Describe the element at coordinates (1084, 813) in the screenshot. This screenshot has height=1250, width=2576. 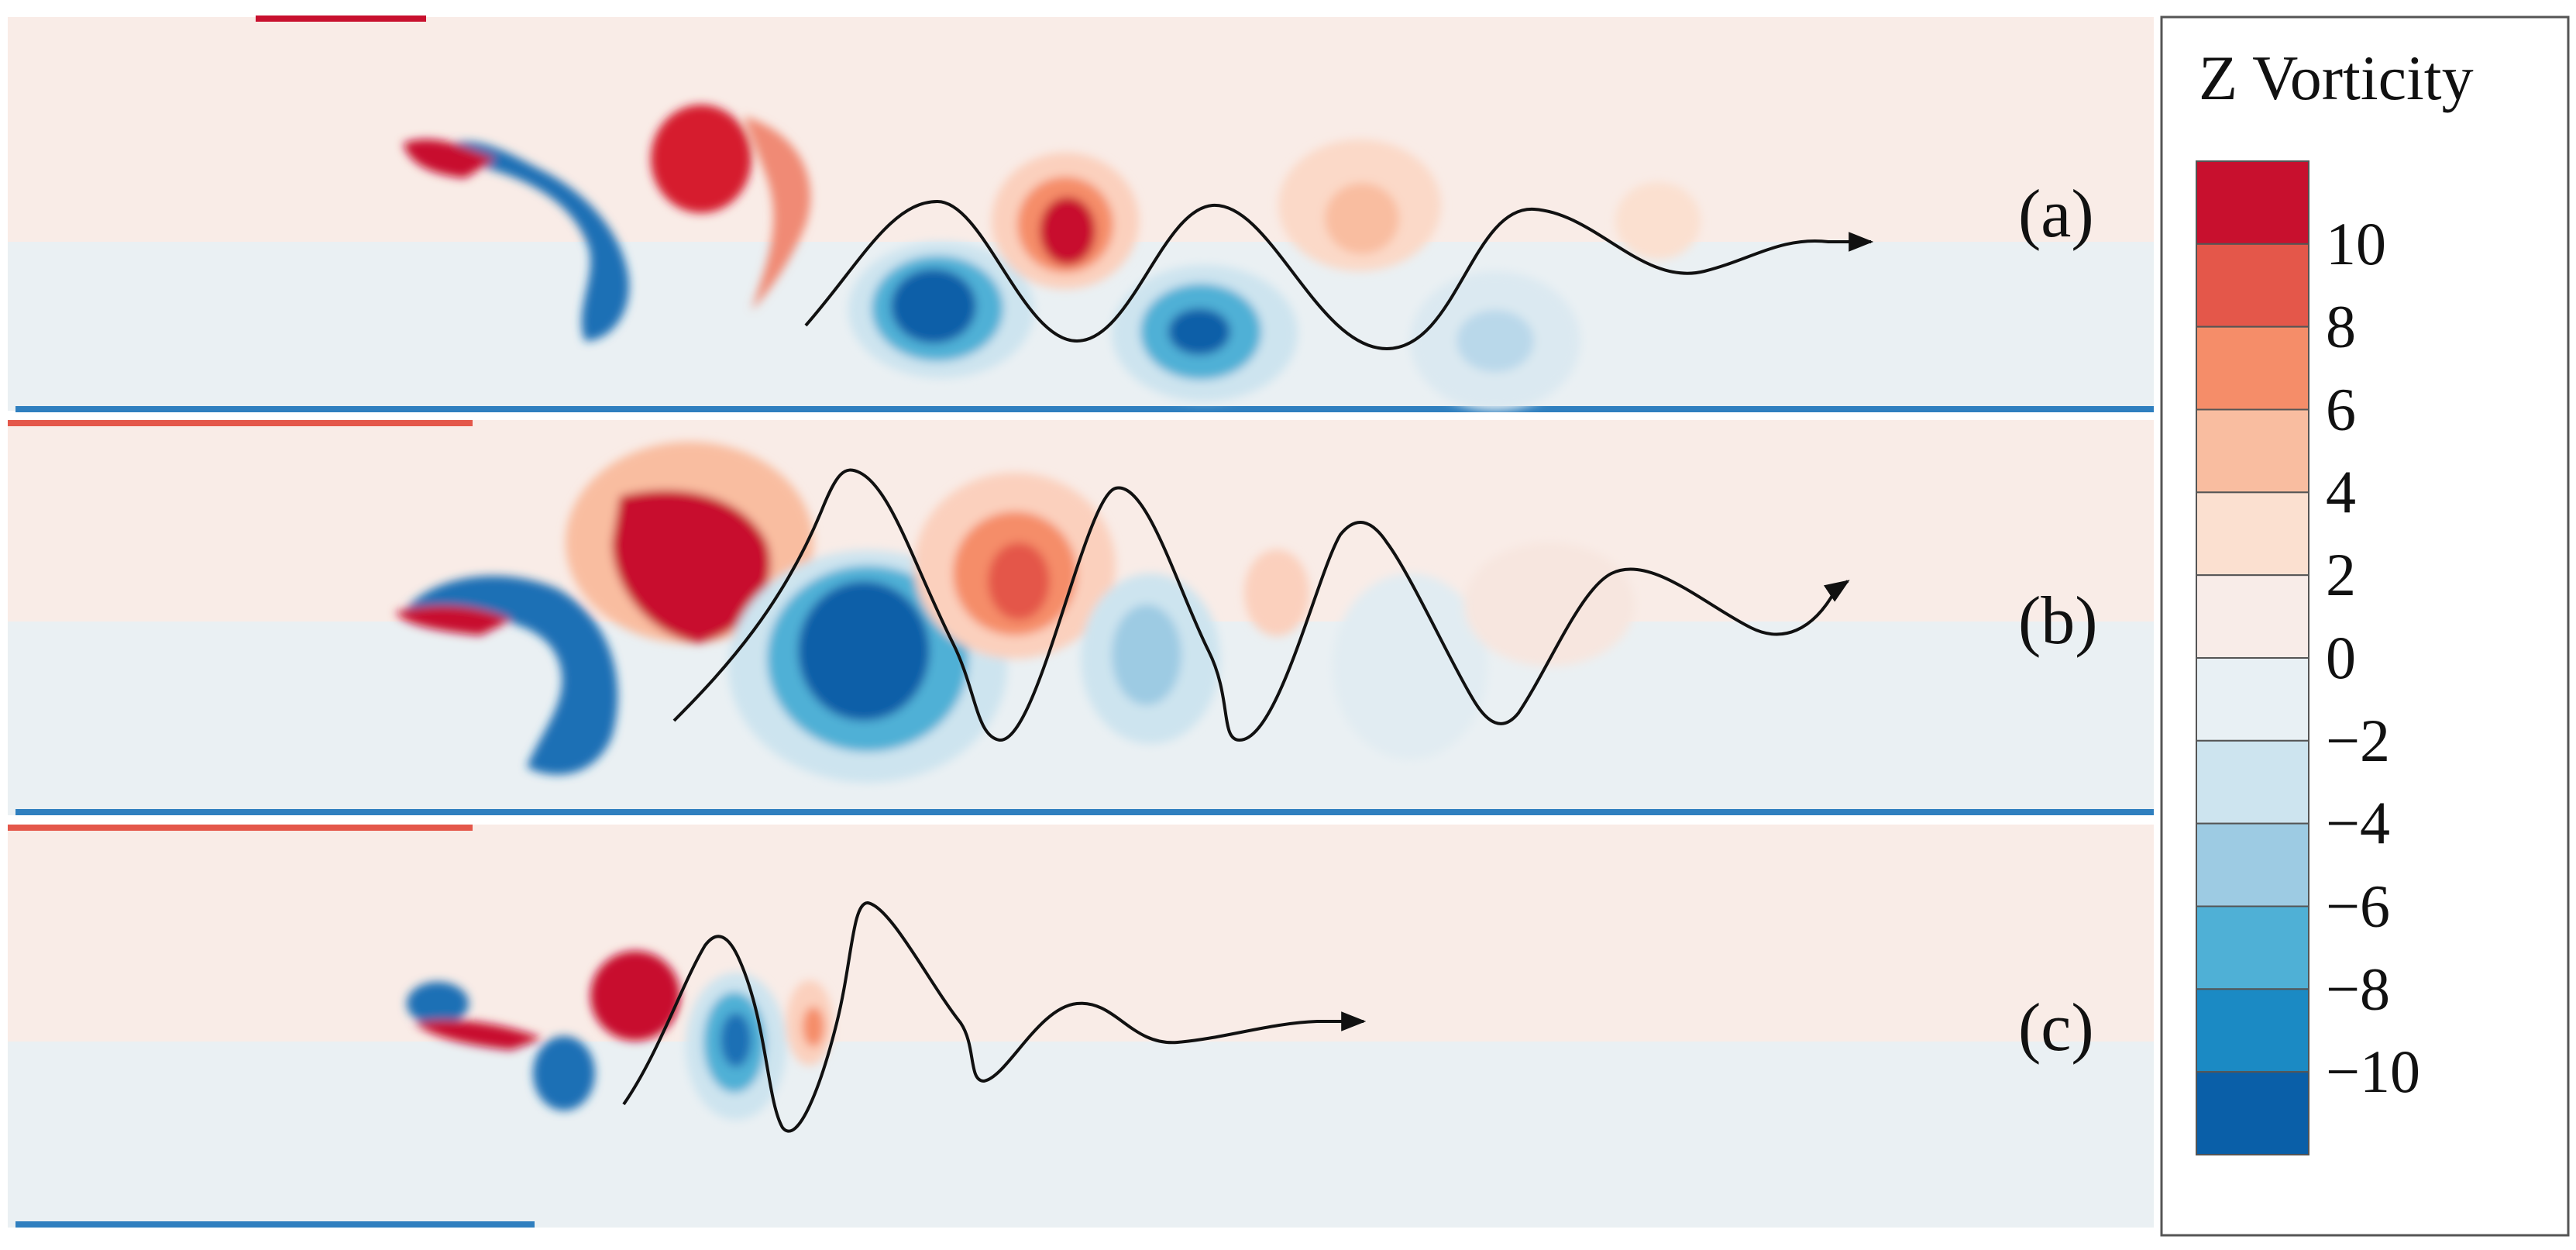
I see `panel-b-bottom-wall` at that location.